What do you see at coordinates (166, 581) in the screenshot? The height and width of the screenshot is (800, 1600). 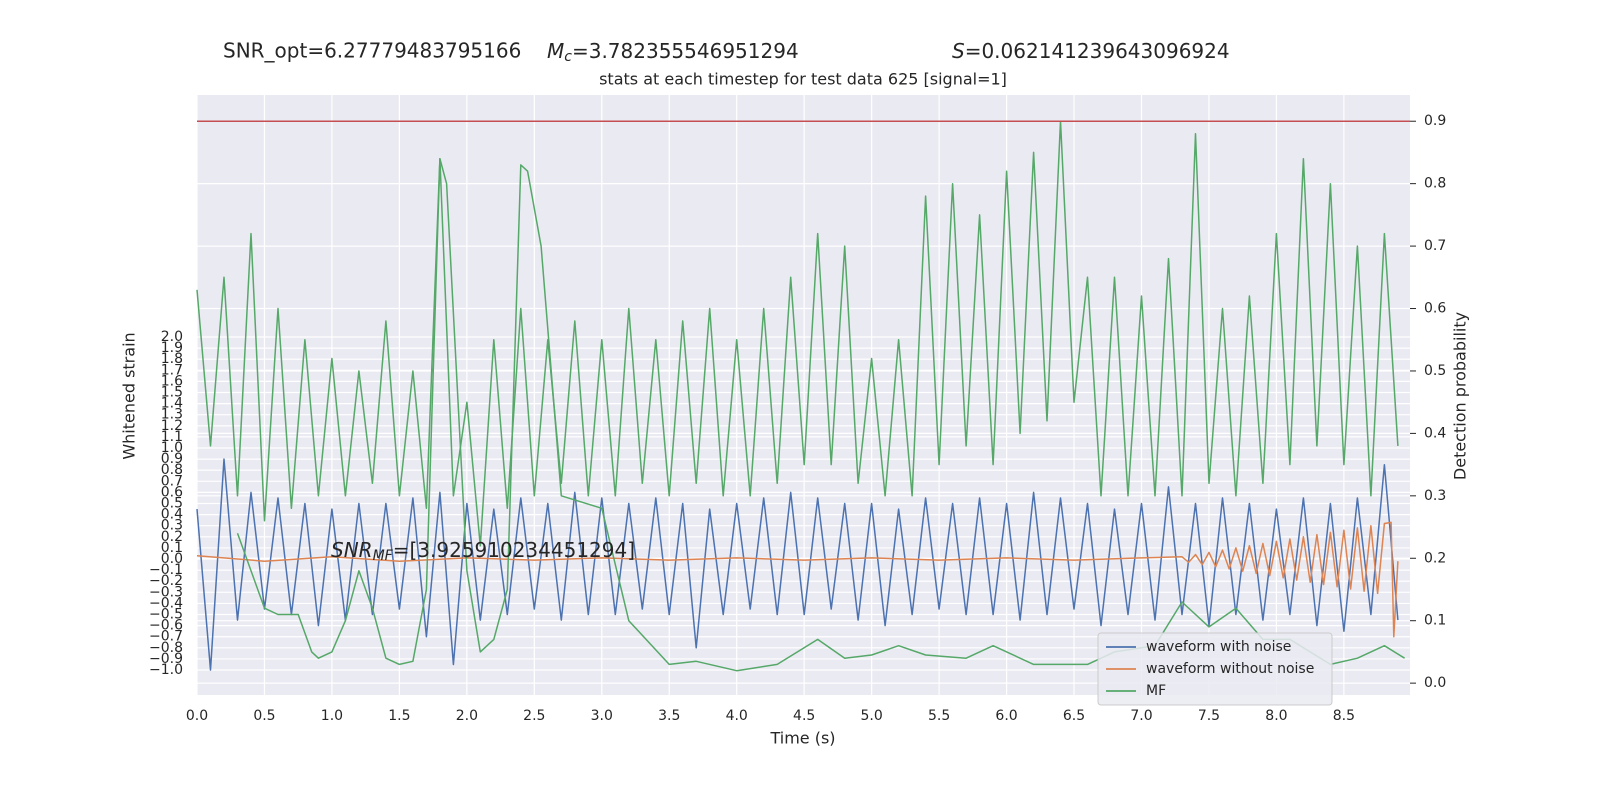 I see `y-tick-label: −0.2` at bounding box center [166, 581].